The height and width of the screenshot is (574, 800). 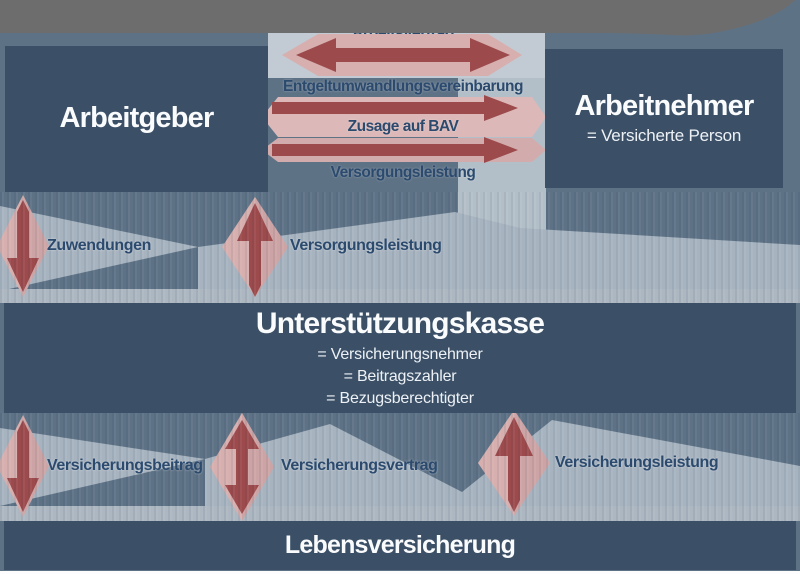 I want to click on versorgungsleistung-mid-label: Versorgungsleistung, so click(x=366, y=245).